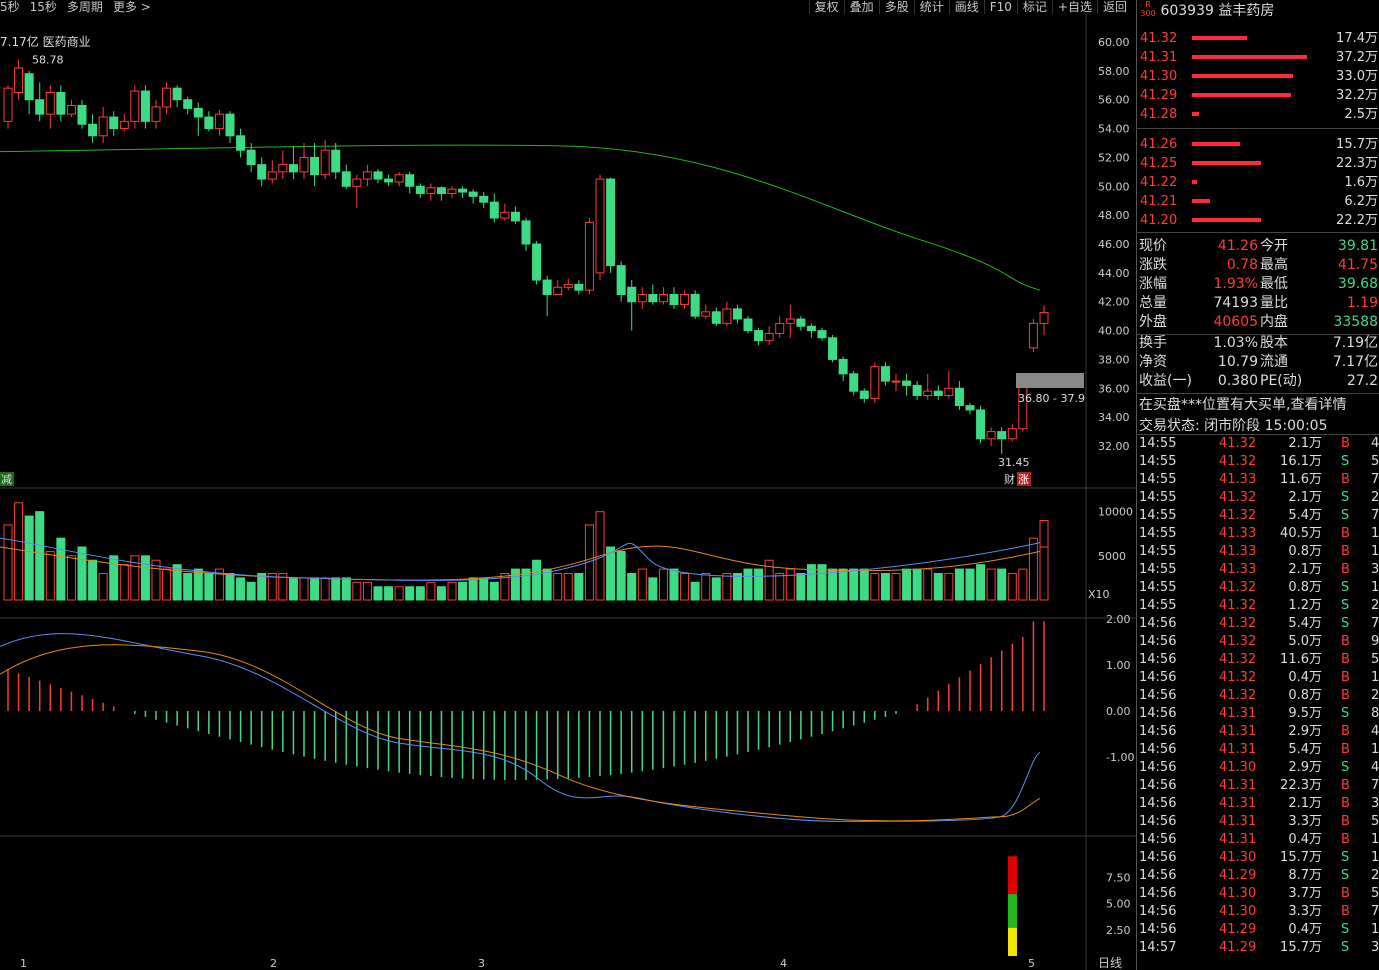  Describe the element at coordinates (1074, 7) in the screenshot. I see `toolbar-button-7: +自选` at that location.